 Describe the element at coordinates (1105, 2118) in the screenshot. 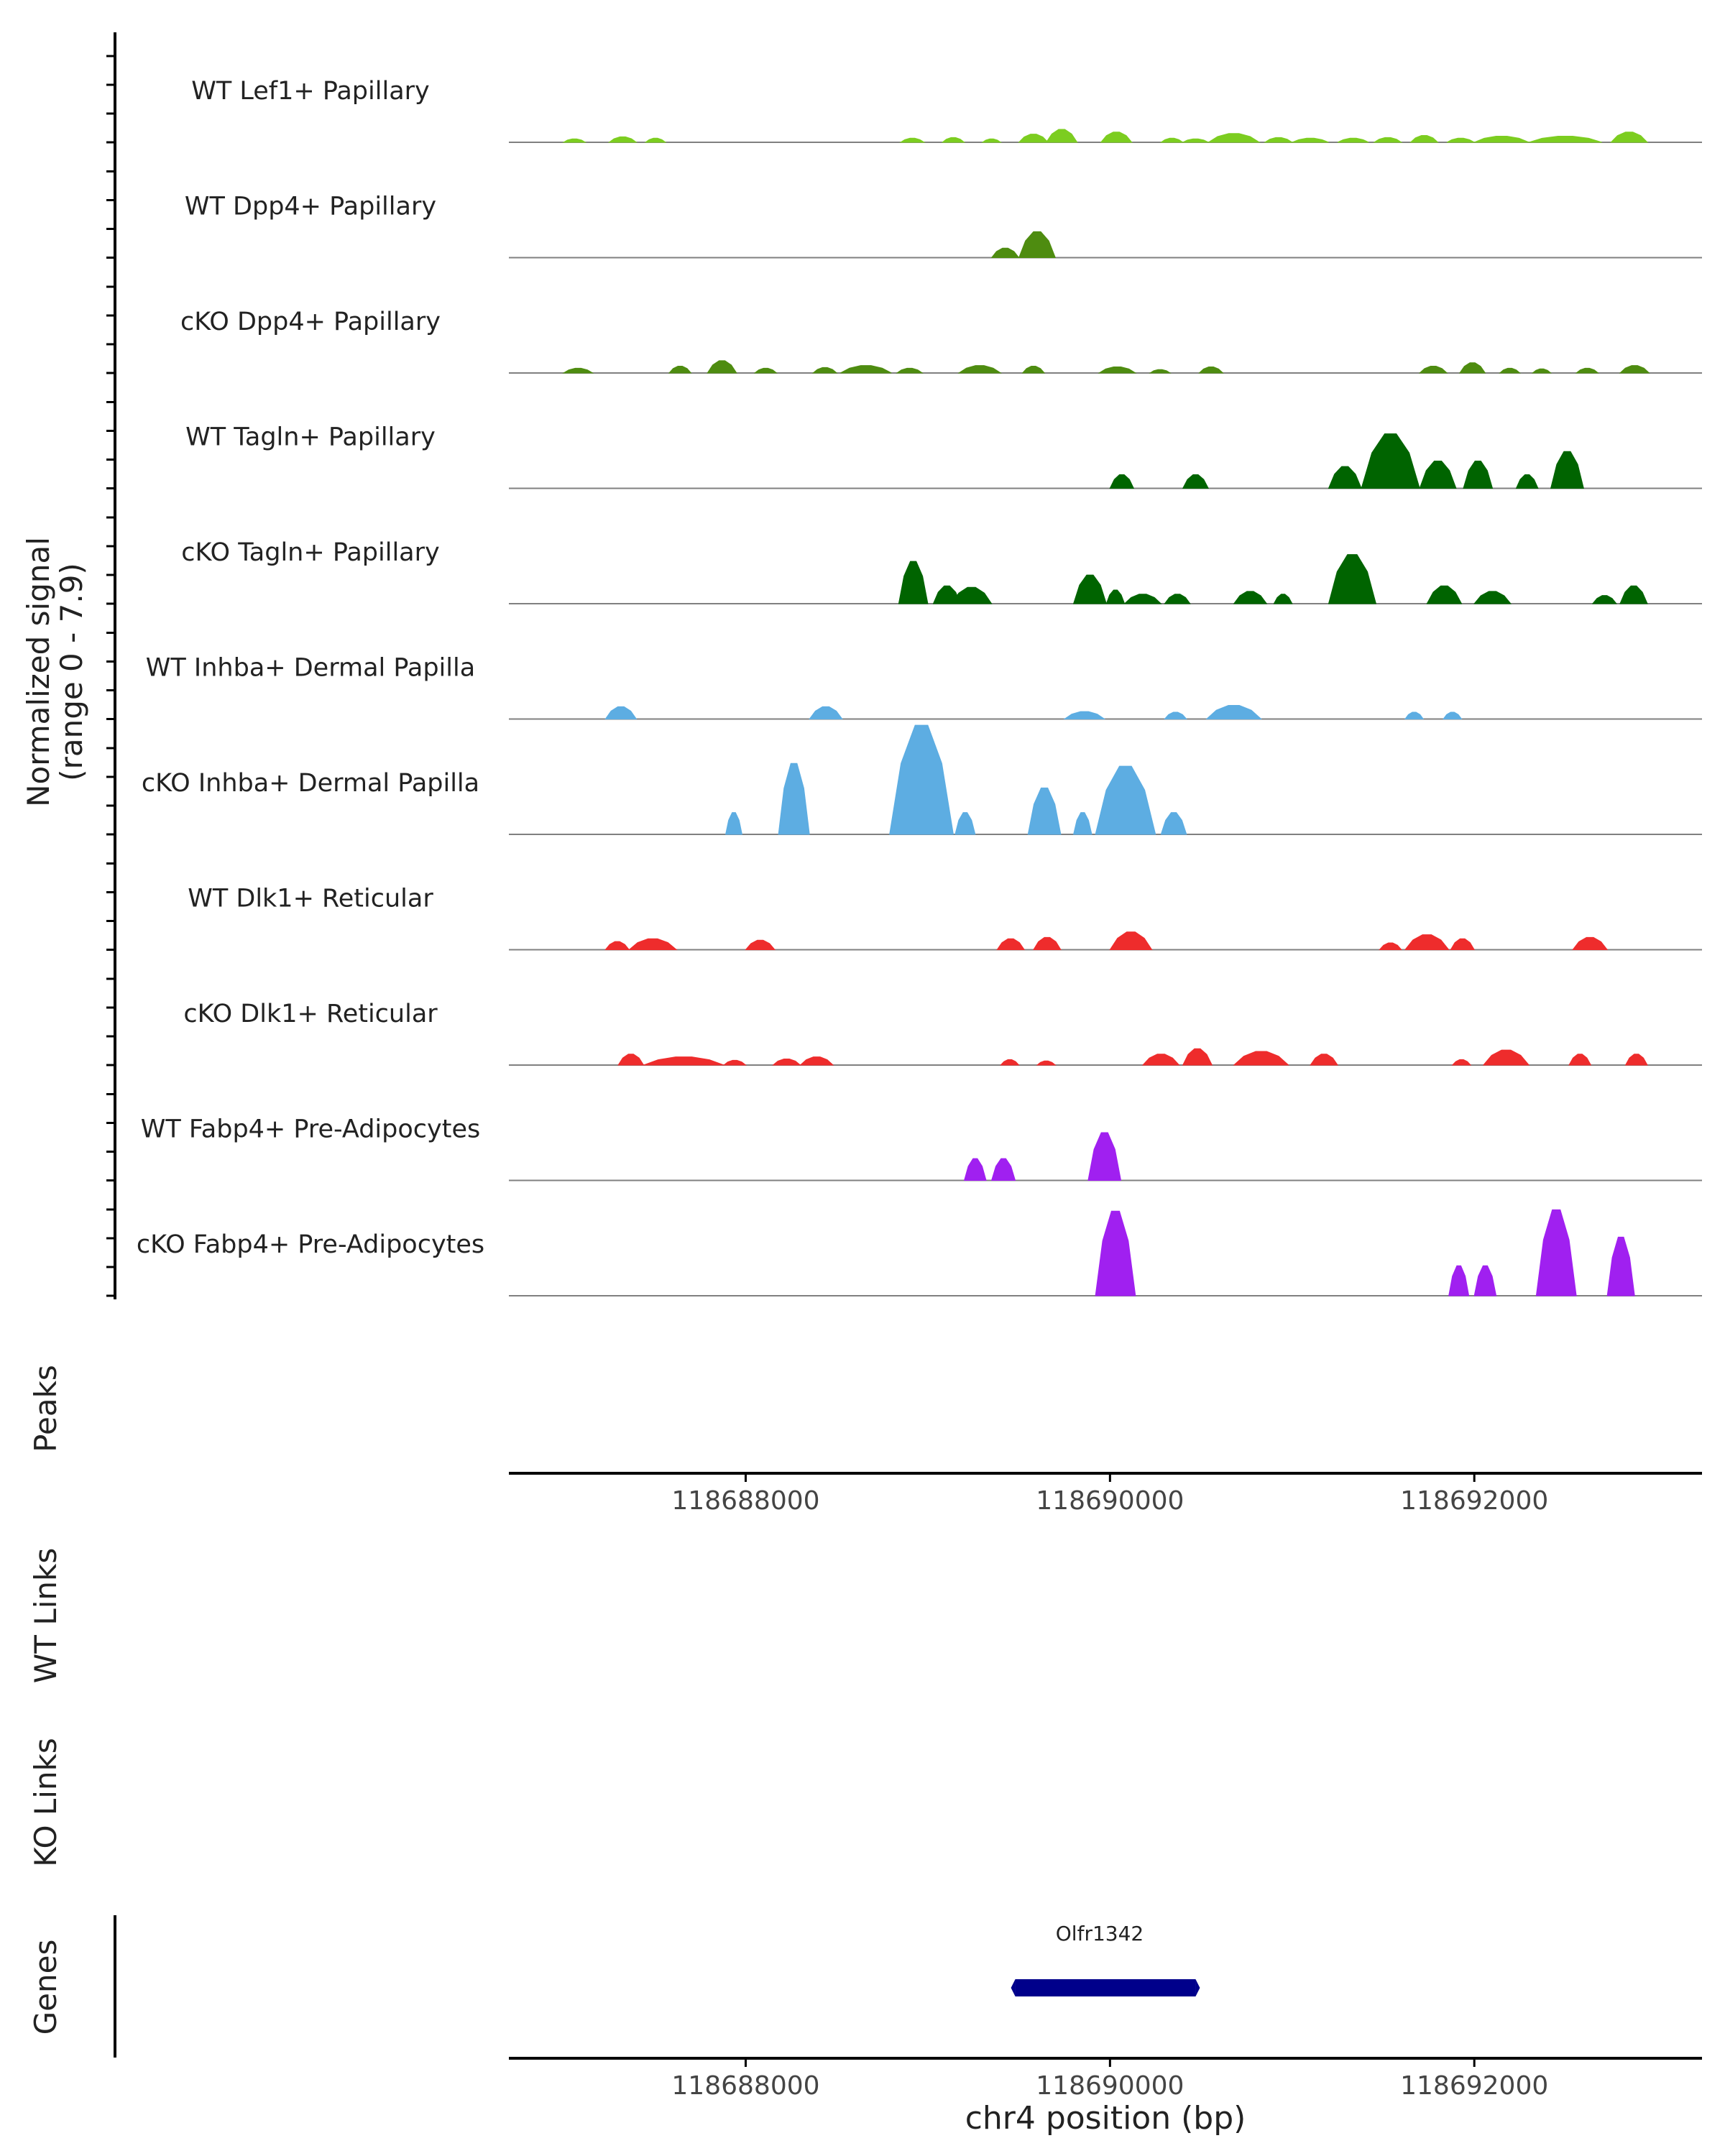

I see `x-axis-title: chr4 position (bp)` at that location.